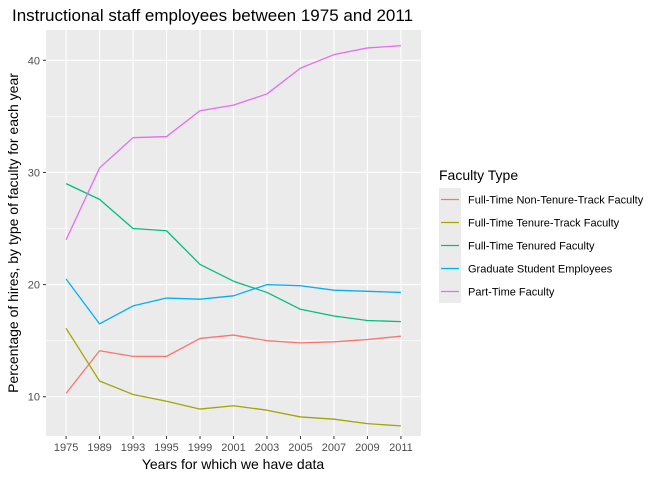 This screenshot has height=480, width=672. Describe the element at coordinates (133, 448) in the screenshot. I see `x-tick-label: 1993` at that location.